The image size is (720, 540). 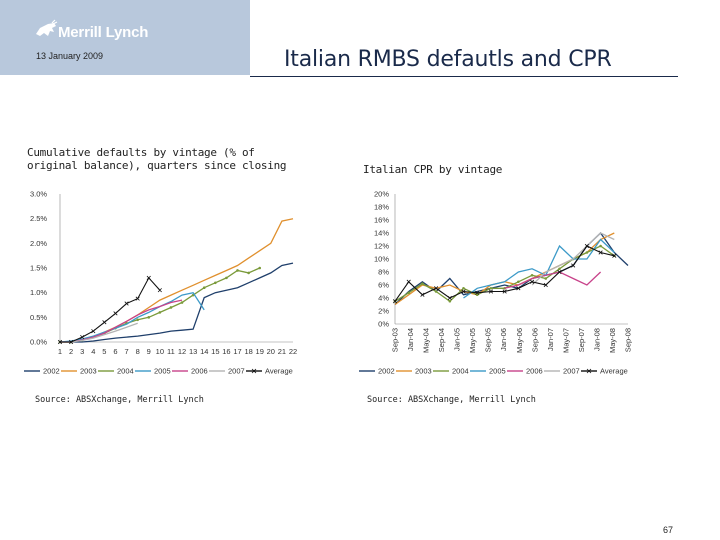 What do you see at coordinates (70, 56) in the screenshot?
I see `report-date: 13 January 2009` at bounding box center [70, 56].